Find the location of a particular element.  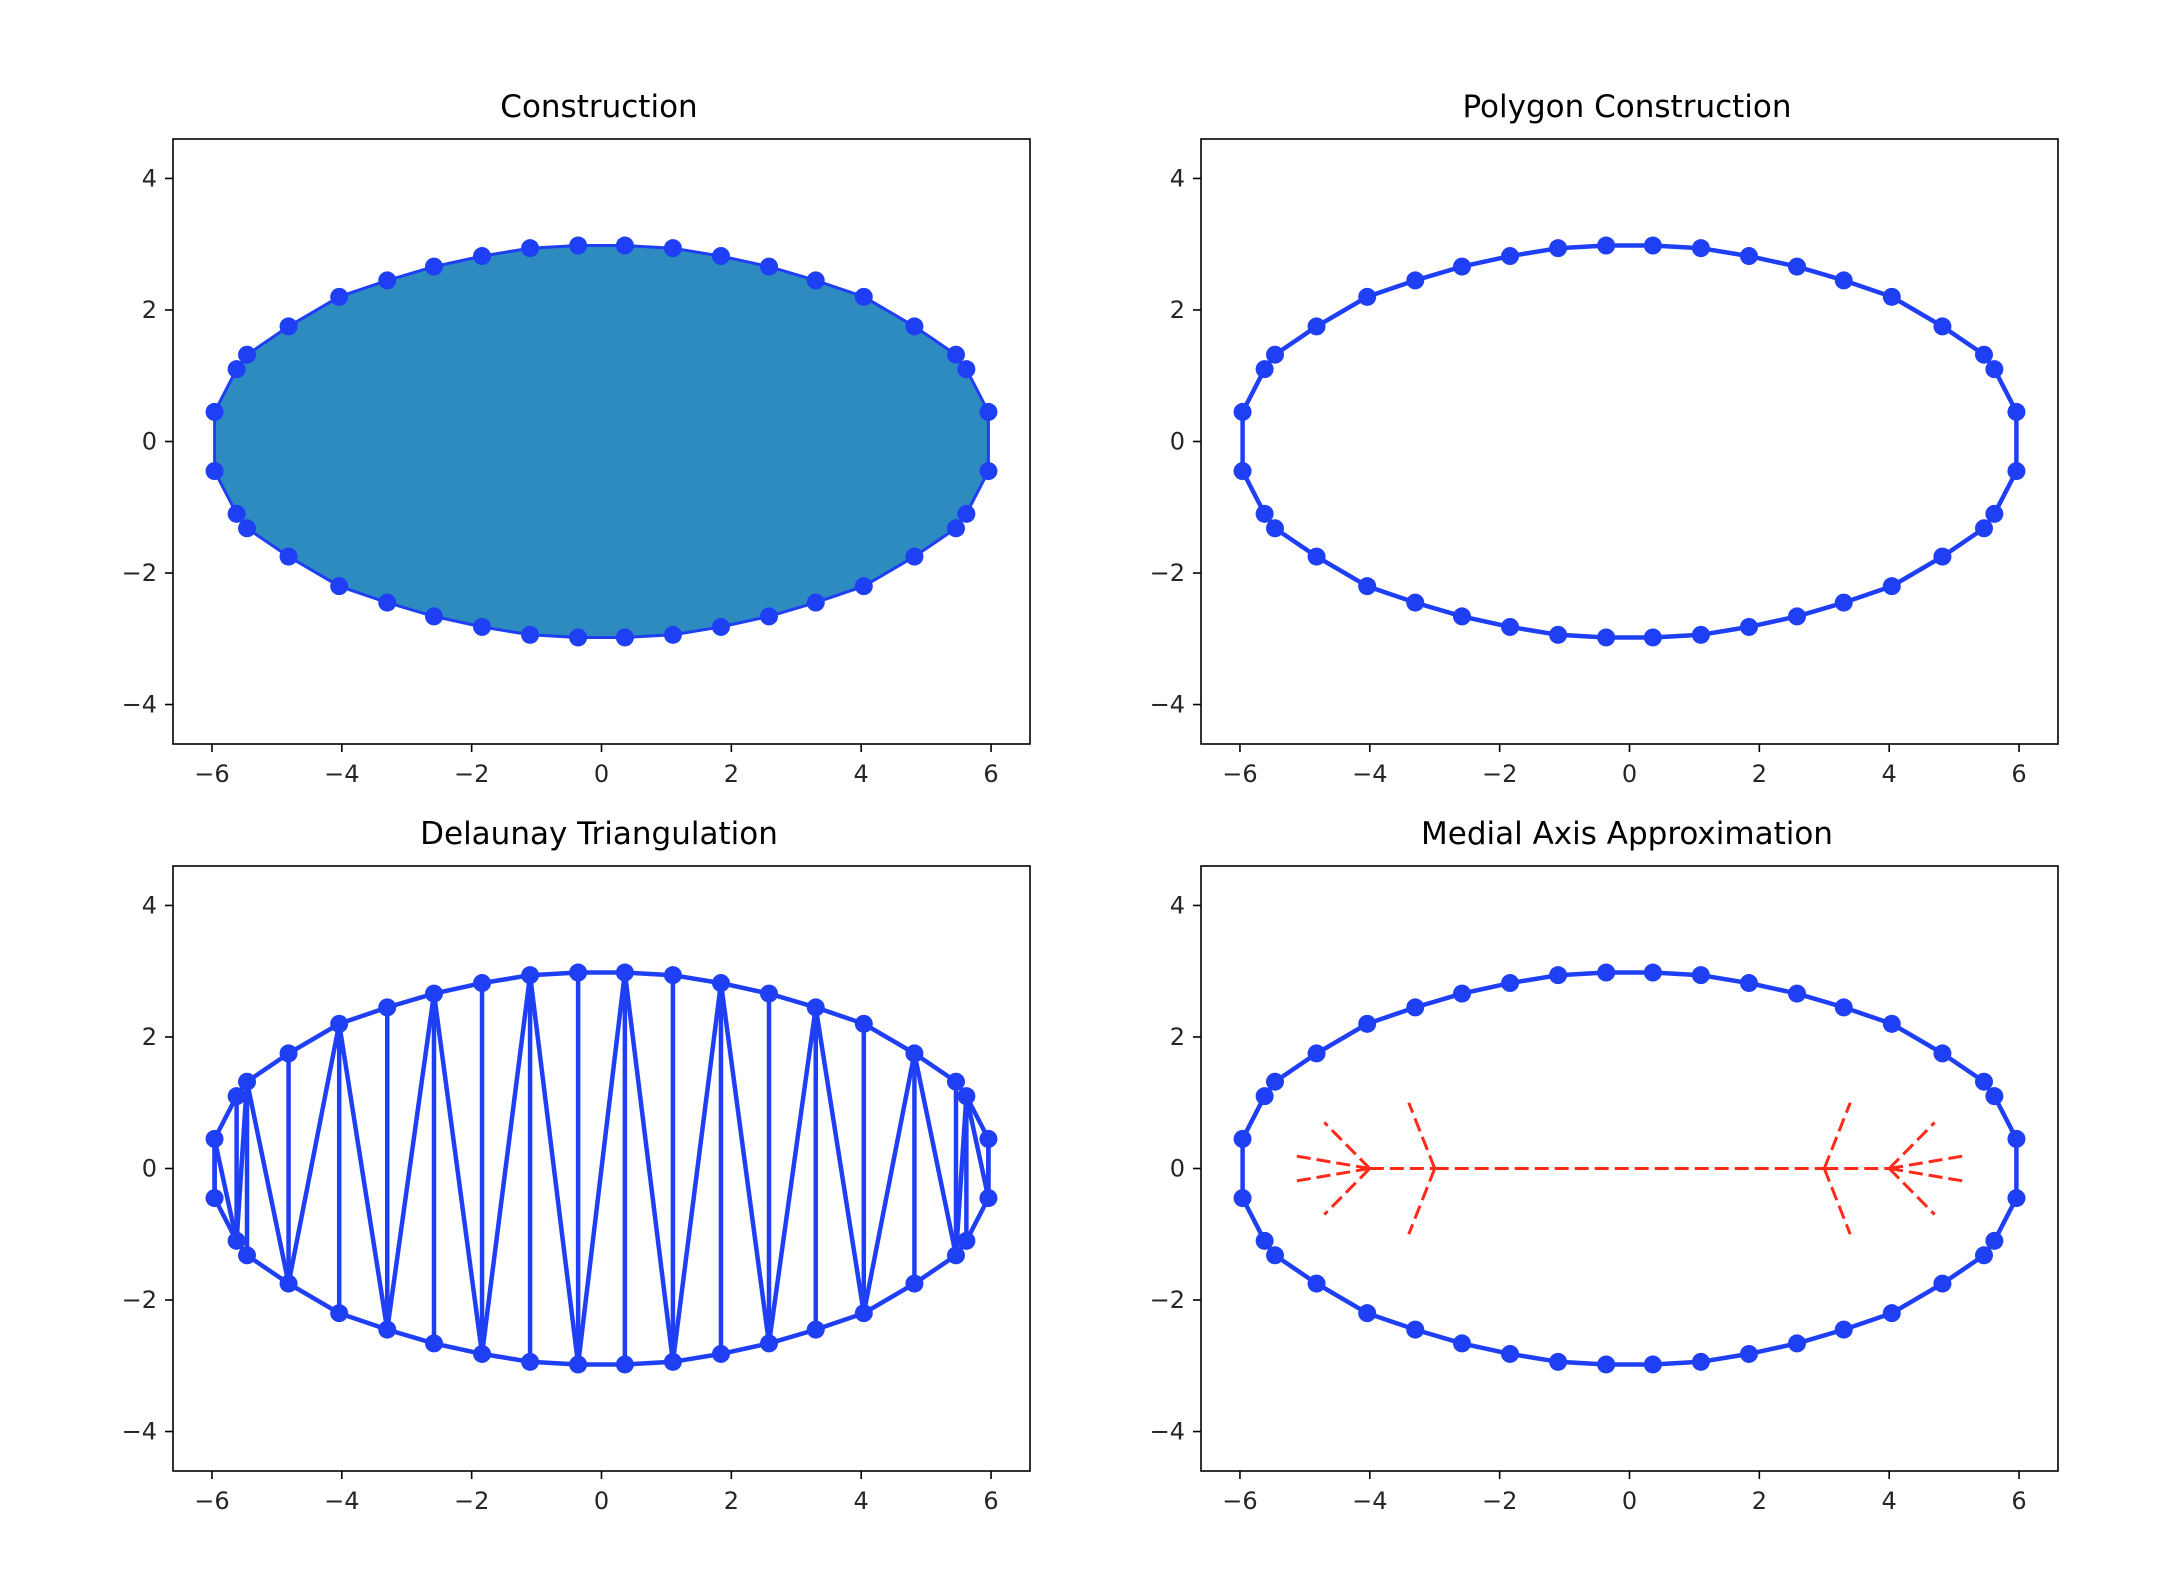

y-tick-label: 2 is located at coordinates (149, 310).